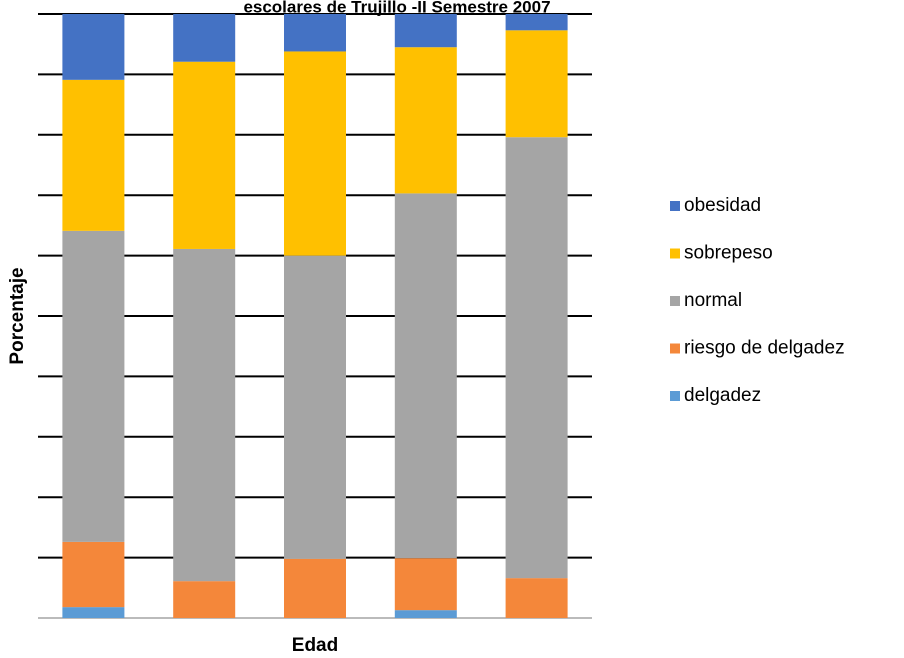 The width and height of the screenshot is (904, 658). Describe the element at coordinates (764, 348) in the screenshot. I see `legend-label: riesgo de delgadez` at that location.